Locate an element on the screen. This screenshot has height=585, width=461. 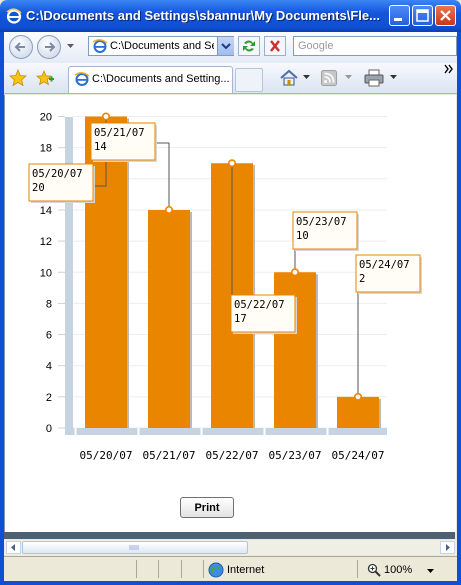
forward-button is located at coordinates (49, 47).